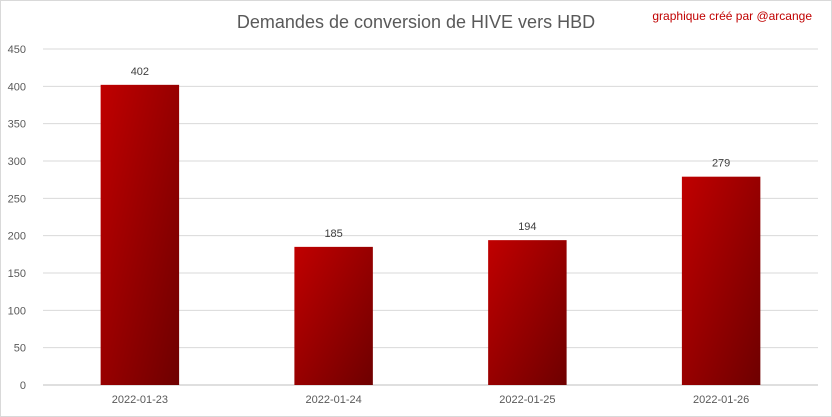 The height and width of the screenshot is (417, 832). Describe the element at coordinates (17, 50) in the screenshot. I see `y-tick-label: 450` at that location.